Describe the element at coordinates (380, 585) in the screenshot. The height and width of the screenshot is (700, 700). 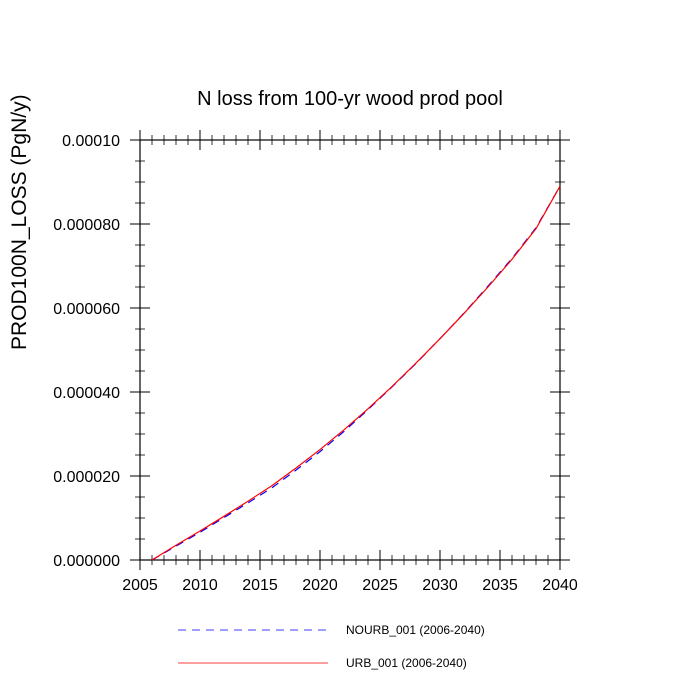
I see `x-tick-label: 2025` at that location.